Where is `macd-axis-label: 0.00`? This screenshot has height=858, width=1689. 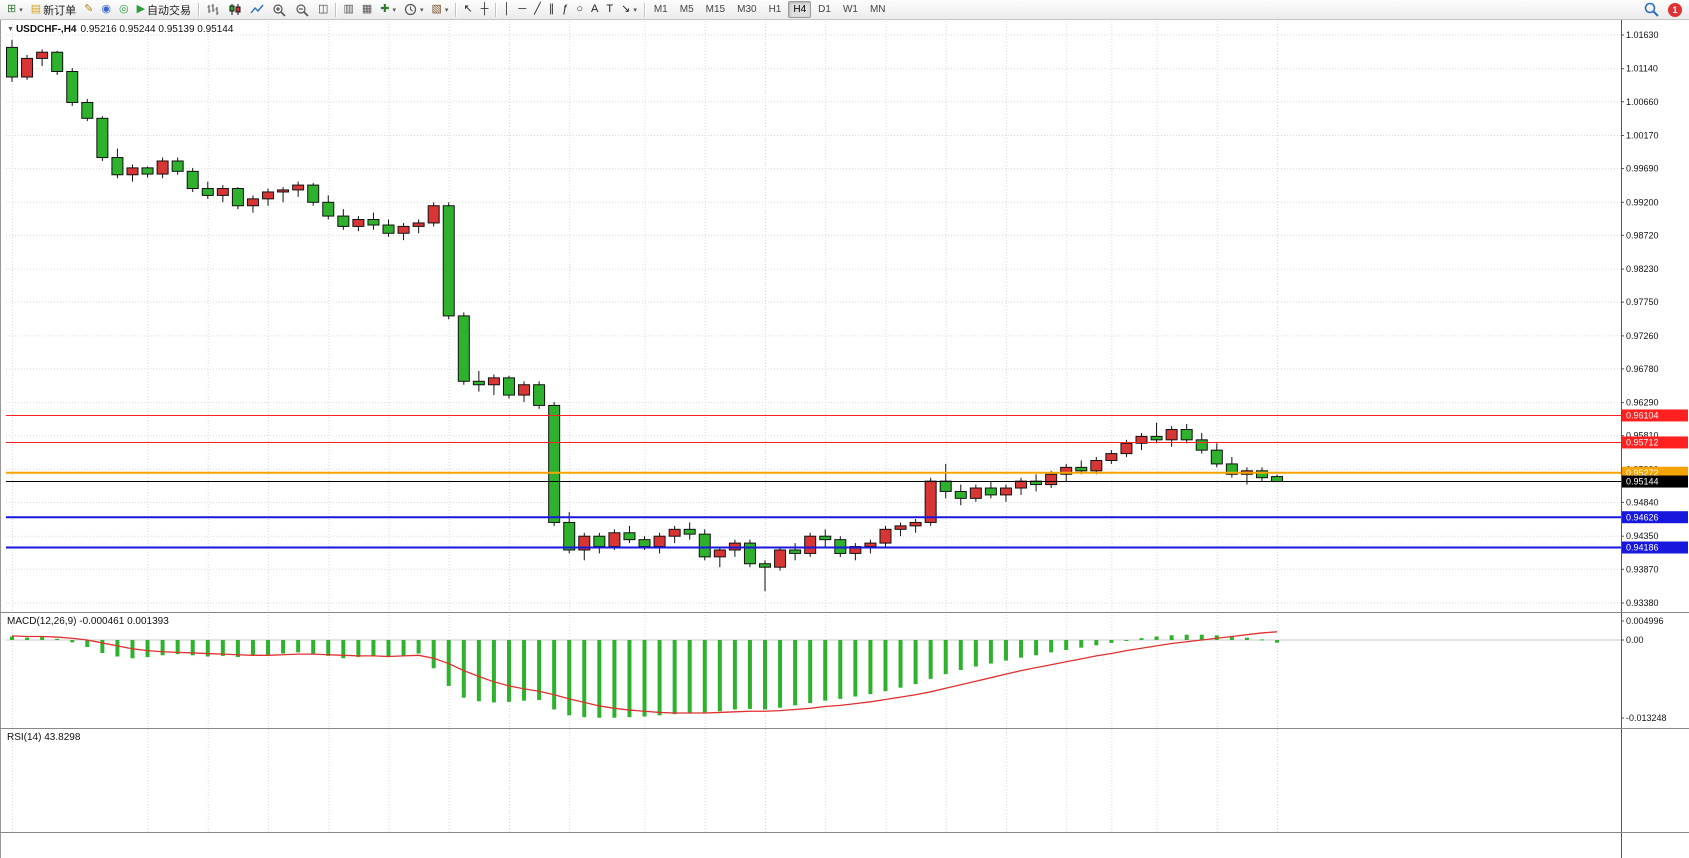 macd-axis-label: 0.00 is located at coordinates (1635, 640).